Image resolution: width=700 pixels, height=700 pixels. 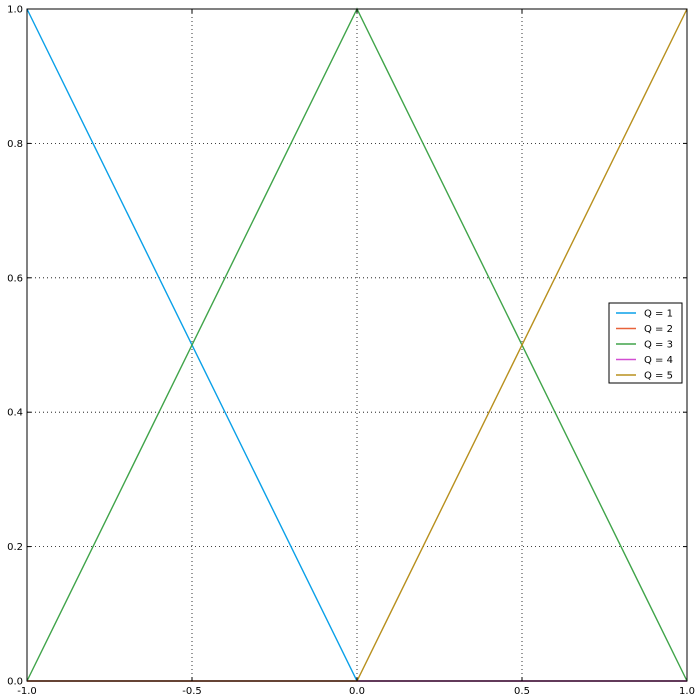 What do you see at coordinates (658, 329) in the screenshot?
I see `legend-label: Q = 2` at bounding box center [658, 329].